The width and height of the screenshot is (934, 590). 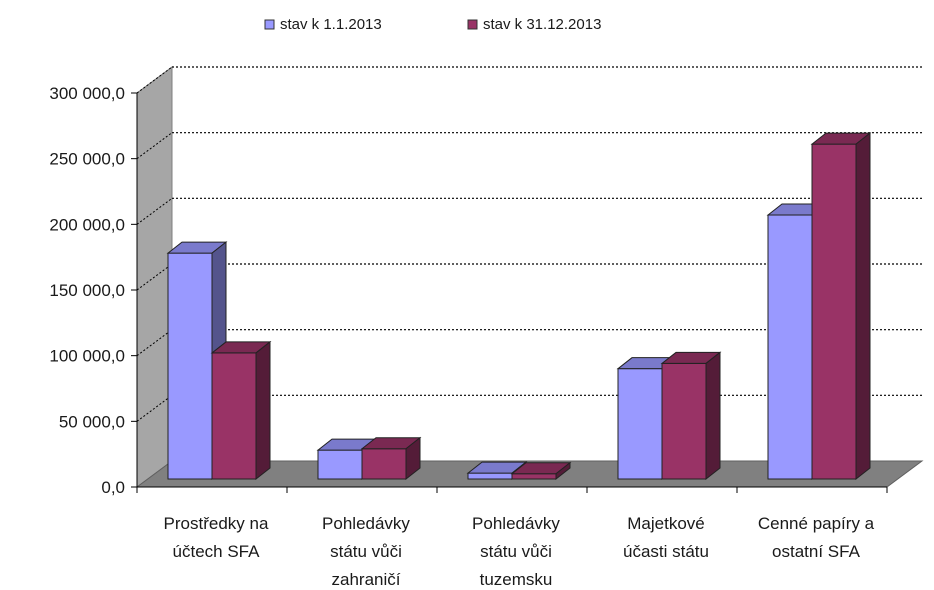 What do you see at coordinates (666, 551) in the screenshot?
I see `x-tick-label-line: účasti státu` at bounding box center [666, 551].